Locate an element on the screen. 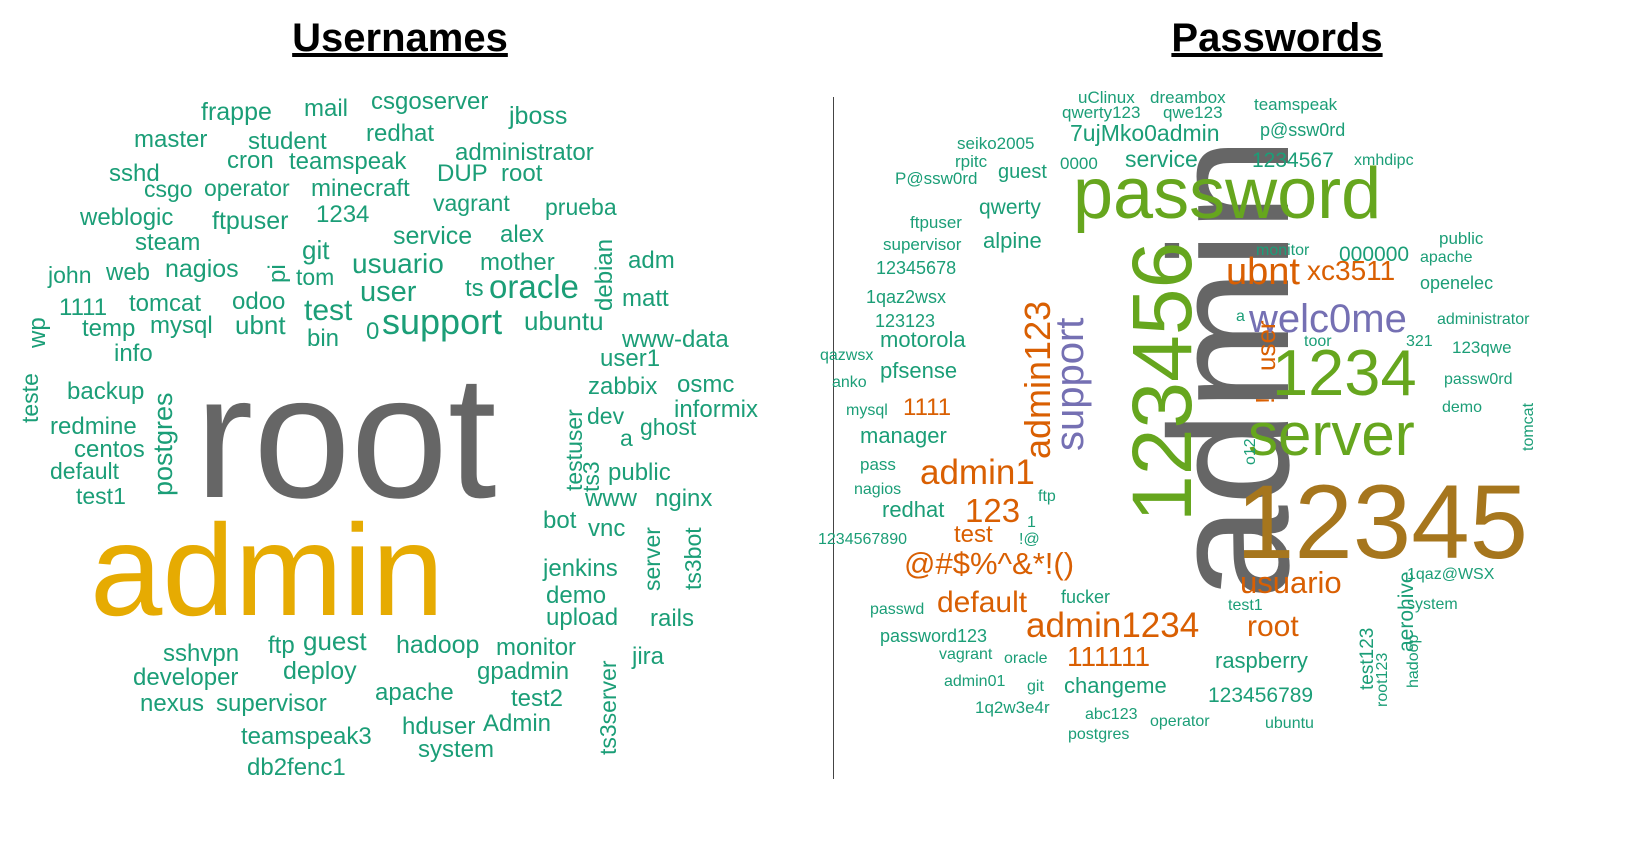 This screenshot has width=1650, height=852. username-word: informix is located at coordinates (716, 409).